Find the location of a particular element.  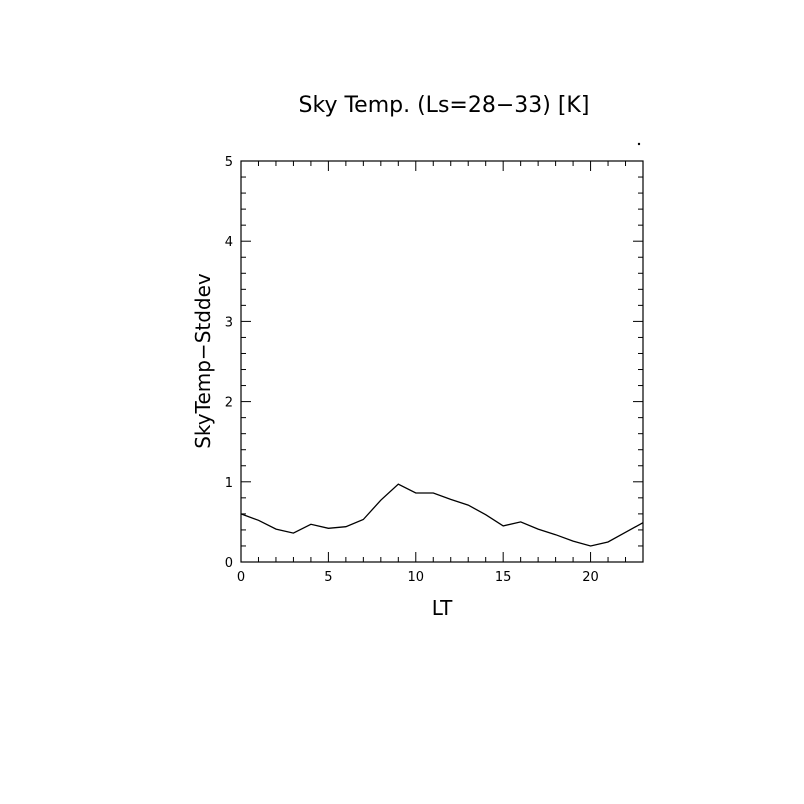

x-tick-label: 5 is located at coordinates (328, 577).